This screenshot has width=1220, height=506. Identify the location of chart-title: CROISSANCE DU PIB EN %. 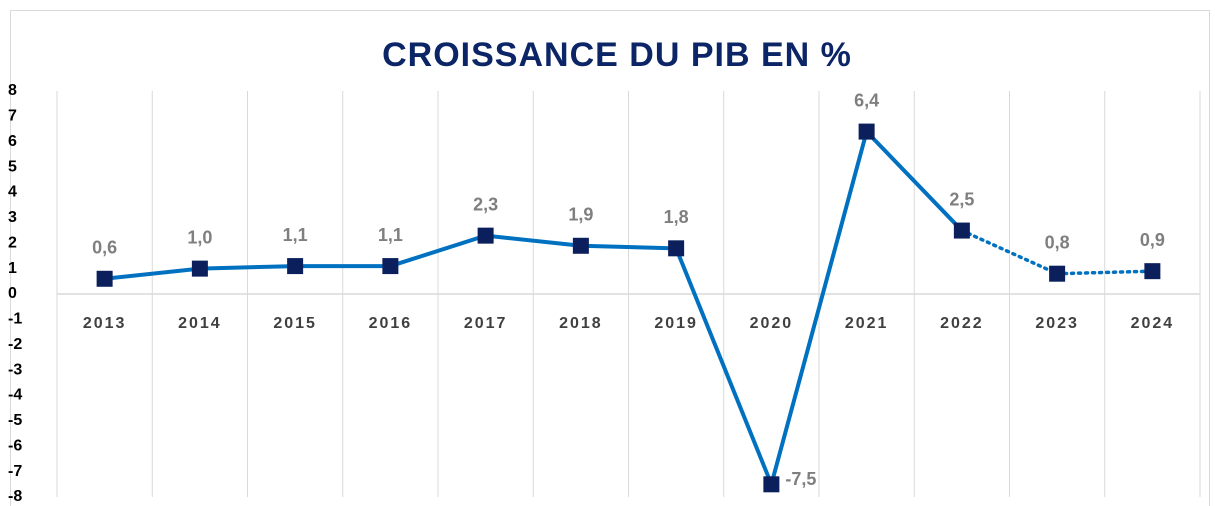
(617, 55).